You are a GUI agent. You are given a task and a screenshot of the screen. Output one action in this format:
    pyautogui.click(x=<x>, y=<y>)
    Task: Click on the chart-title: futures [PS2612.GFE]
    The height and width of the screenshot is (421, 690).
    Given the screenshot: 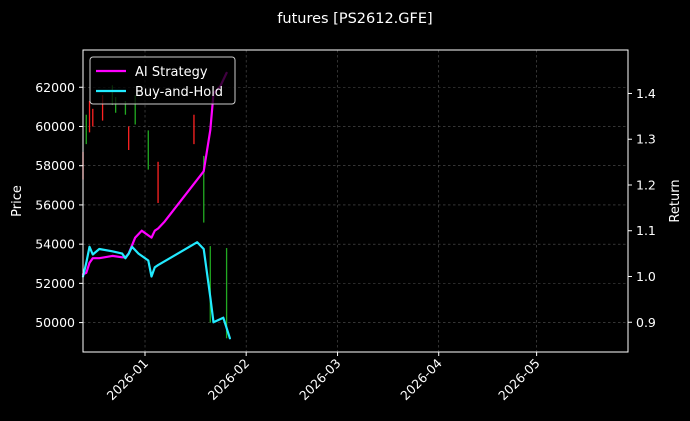 What is the action you would take?
    pyautogui.click(x=354, y=19)
    